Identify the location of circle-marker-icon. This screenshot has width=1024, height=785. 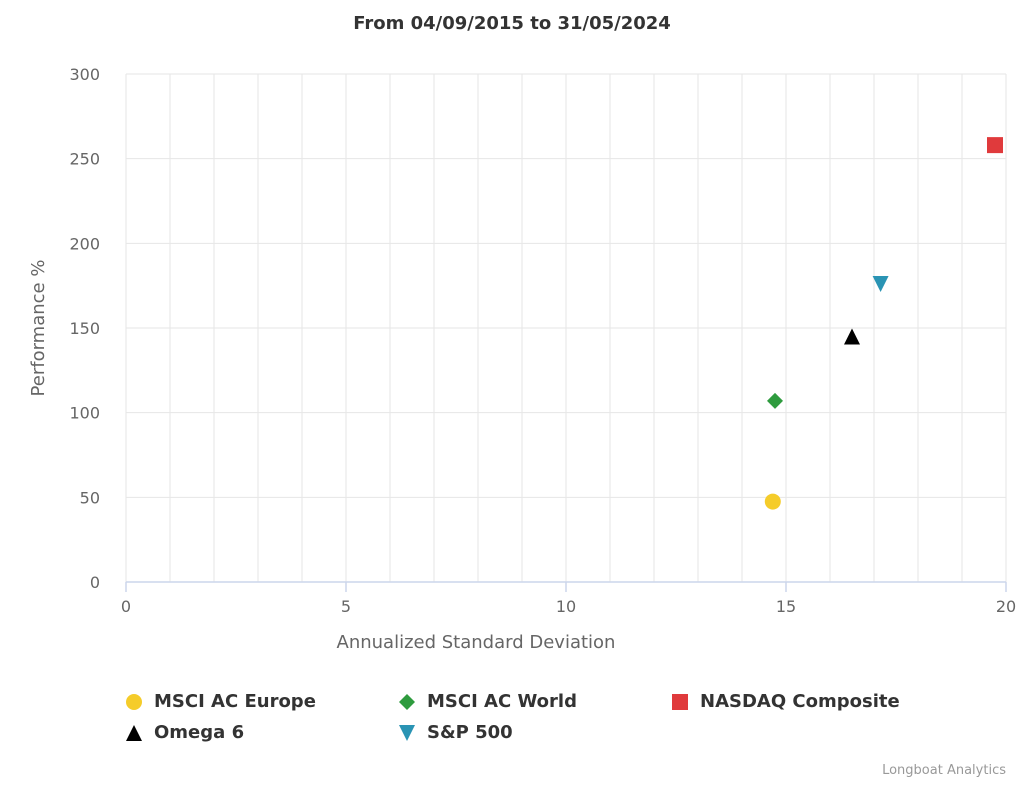
(134, 701).